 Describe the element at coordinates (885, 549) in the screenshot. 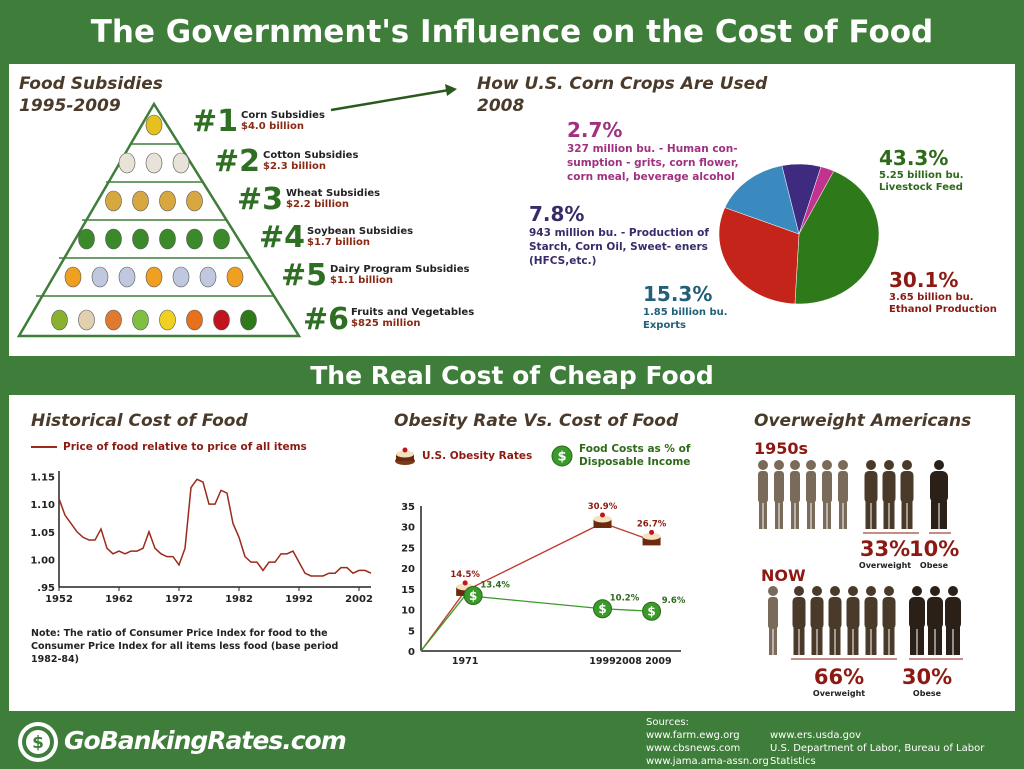

I see `stat-value: 33%` at that location.